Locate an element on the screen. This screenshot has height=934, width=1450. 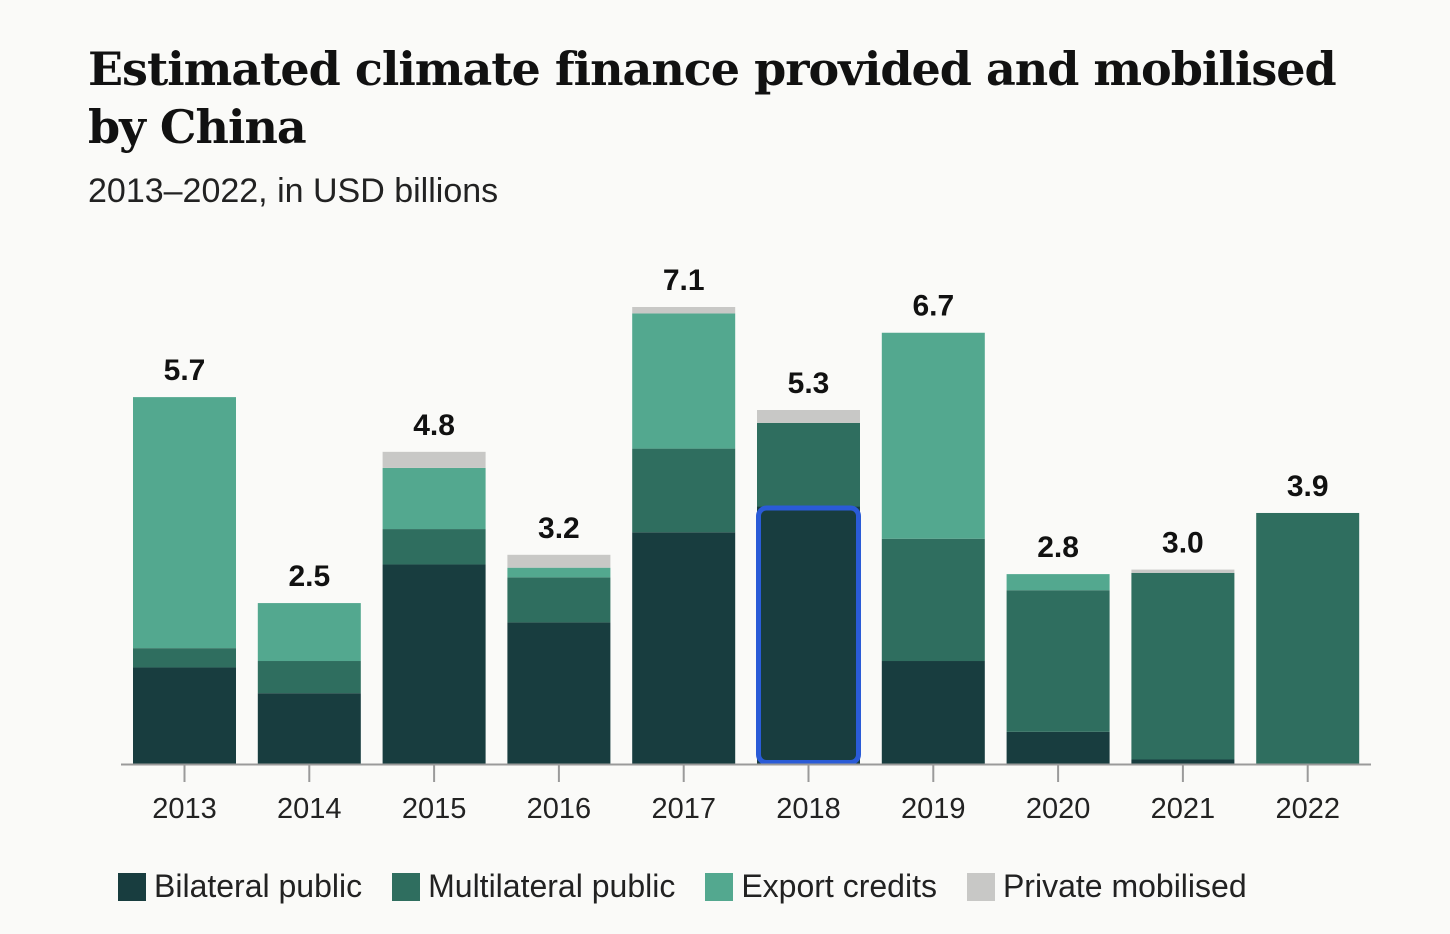
bar-segment-2019-export-credits is located at coordinates (933, 435).